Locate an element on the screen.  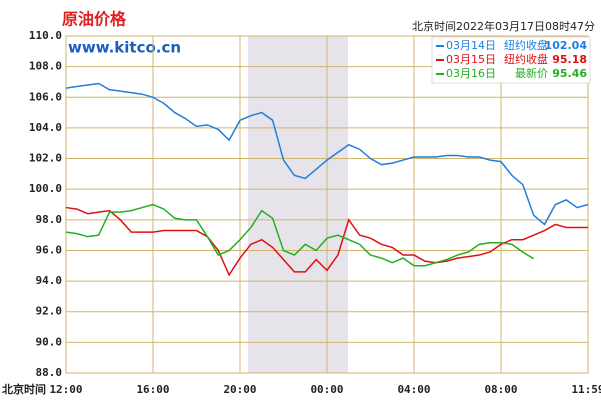
y-tick-label: 94.0 is located at coordinates (49, 280).